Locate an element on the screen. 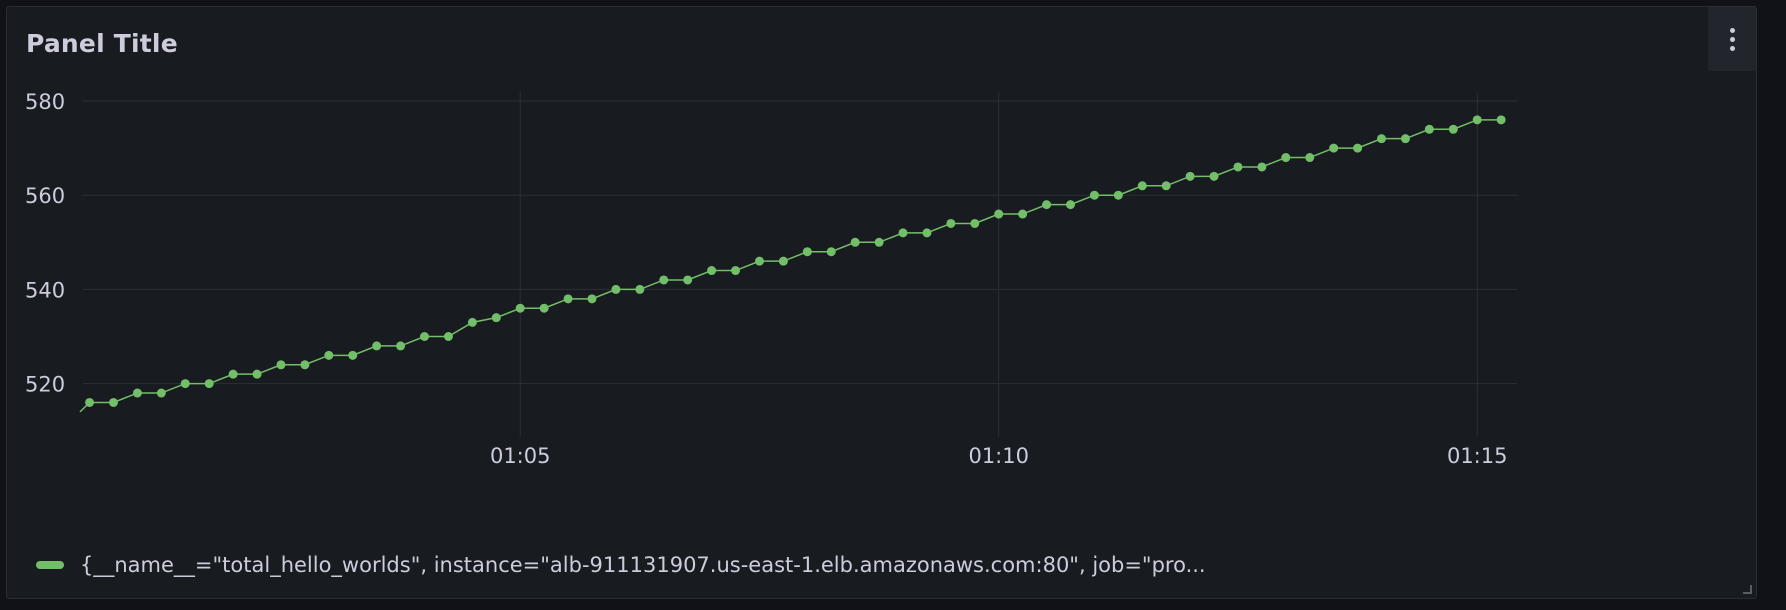 The width and height of the screenshot is (1786, 610). x-axis: 01:05 01:10 01:15 is located at coordinates (999, 456).